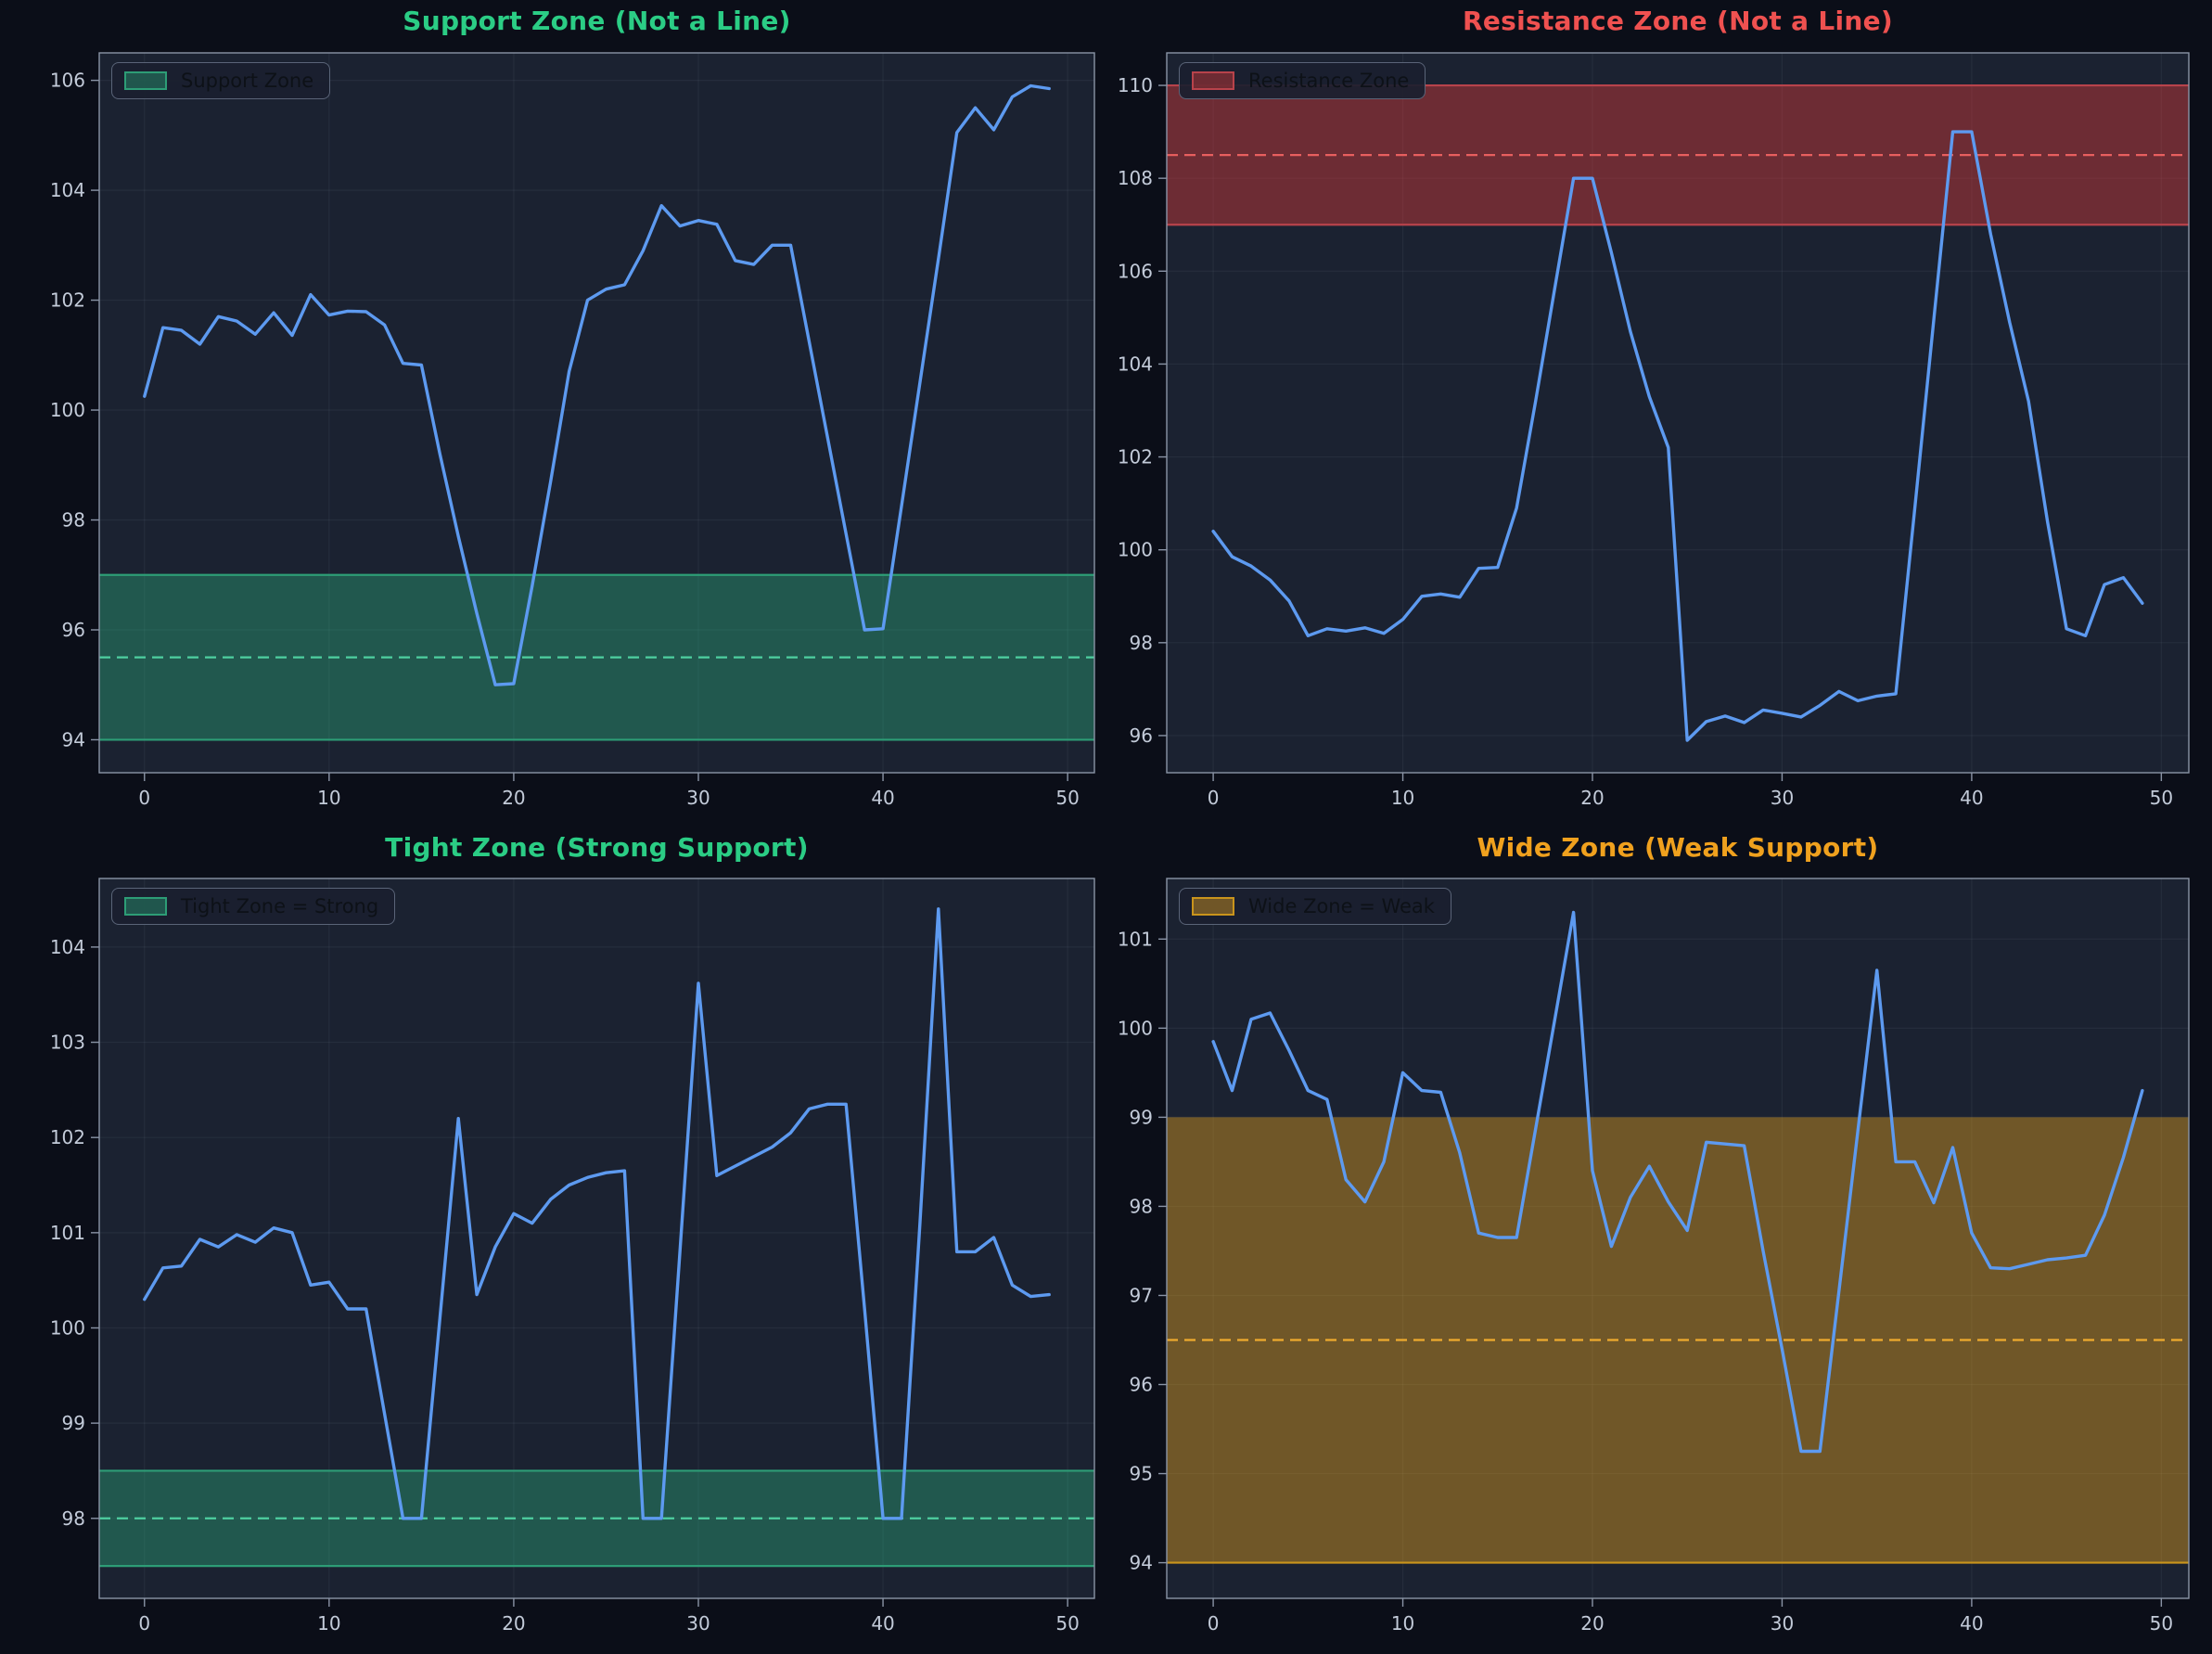 Image resolution: width=2212 pixels, height=1654 pixels. What do you see at coordinates (597, 847) in the screenshot?
I see `chart-title: Tight Zone (Strong Support)` at bounding box center [597, 847].